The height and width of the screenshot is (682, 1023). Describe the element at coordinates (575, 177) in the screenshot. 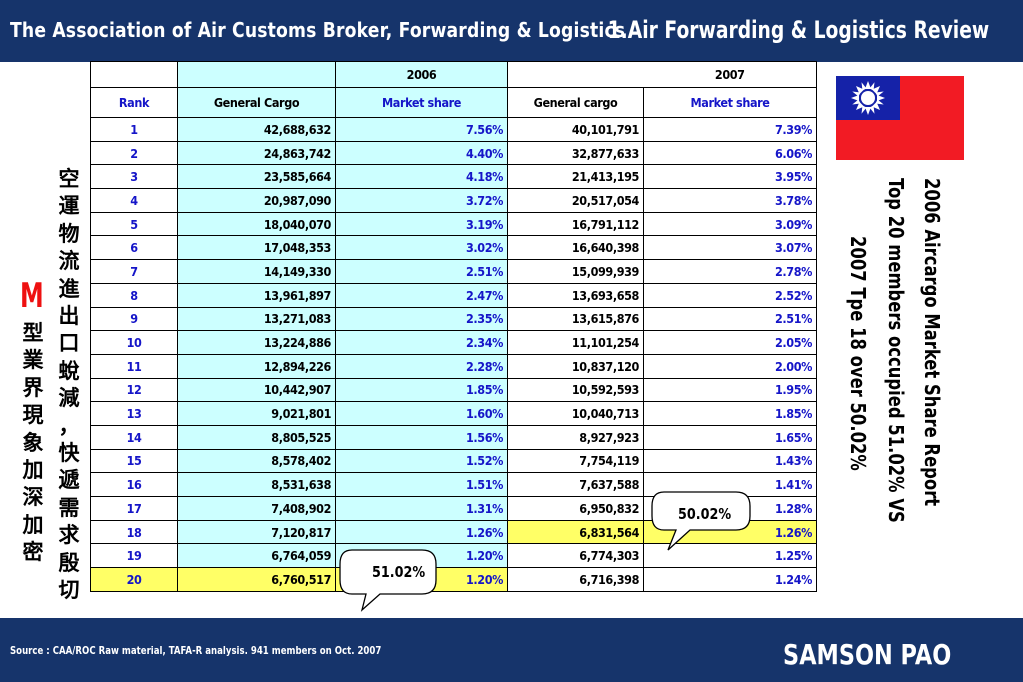

I see `general-cargo-2007-cell: 21,413,195` at that location.